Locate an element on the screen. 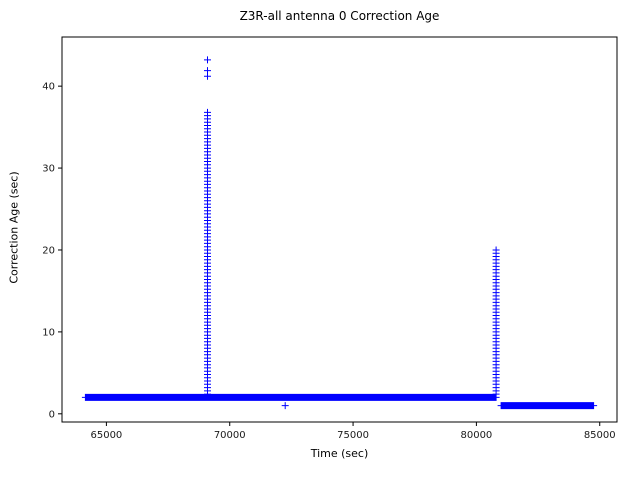  x-axis-label: Time (sec) is located at coordinates (339, 453).